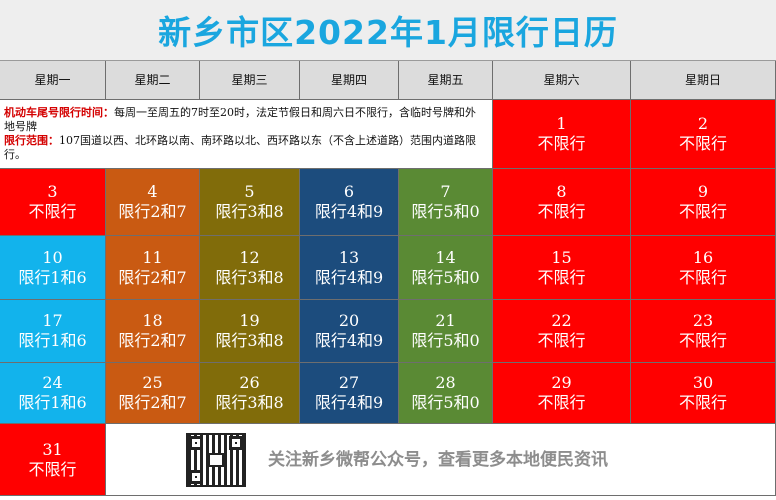  What do you see at coordinates (152, 382) in the screenshot?
I see `day-date: 25` at bounding box center [152, 382].